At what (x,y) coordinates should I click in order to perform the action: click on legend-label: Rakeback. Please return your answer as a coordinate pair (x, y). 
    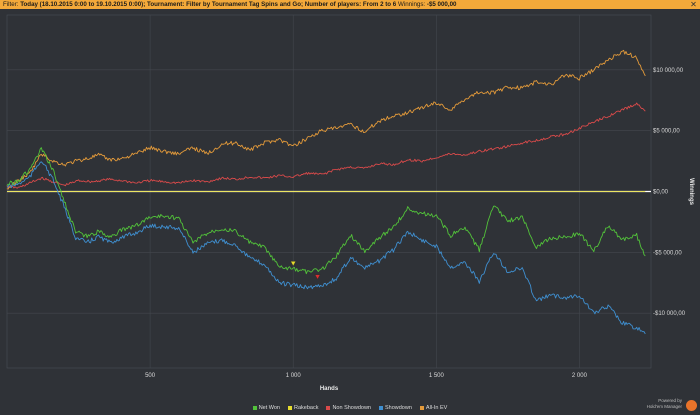
    Looking at the image, I should click on (306, 408).